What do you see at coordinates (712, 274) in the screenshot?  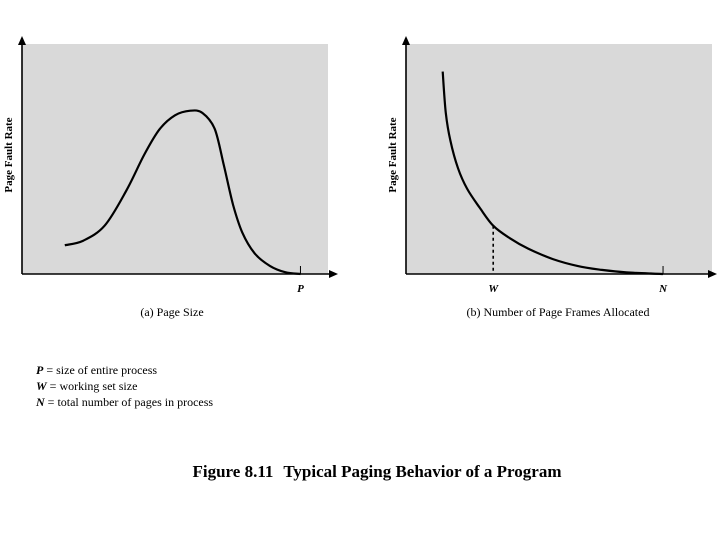 I see `panel-b-x-arrow` at bounding box center [712, 274].